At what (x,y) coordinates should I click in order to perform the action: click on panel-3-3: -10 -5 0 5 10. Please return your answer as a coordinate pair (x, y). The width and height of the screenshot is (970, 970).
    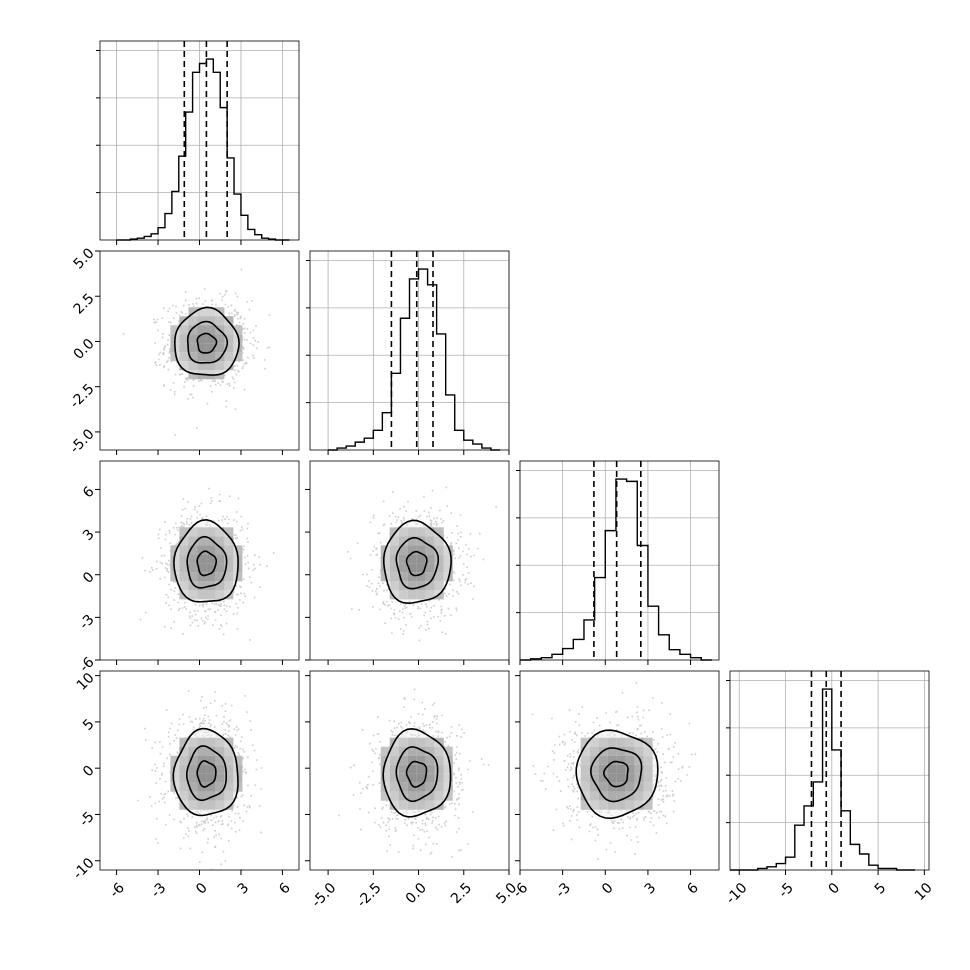
    Looking at the image, I should click on (829, 788).